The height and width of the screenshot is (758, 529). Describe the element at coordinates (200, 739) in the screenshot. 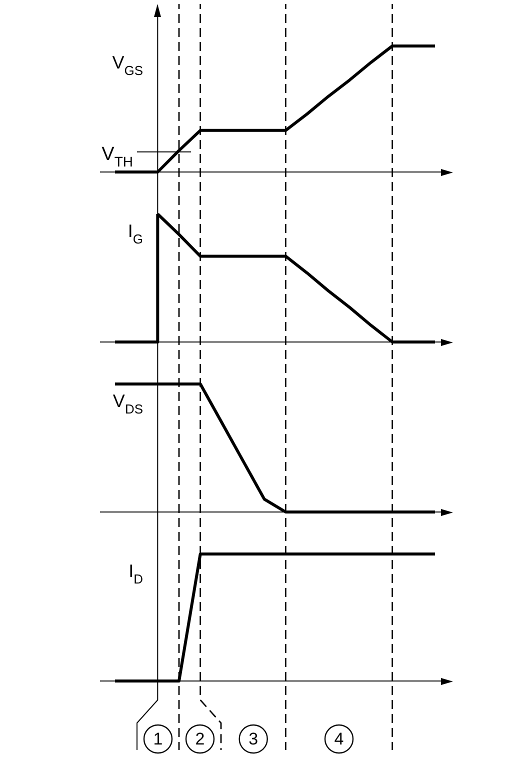

I see `text: 2` at that location.